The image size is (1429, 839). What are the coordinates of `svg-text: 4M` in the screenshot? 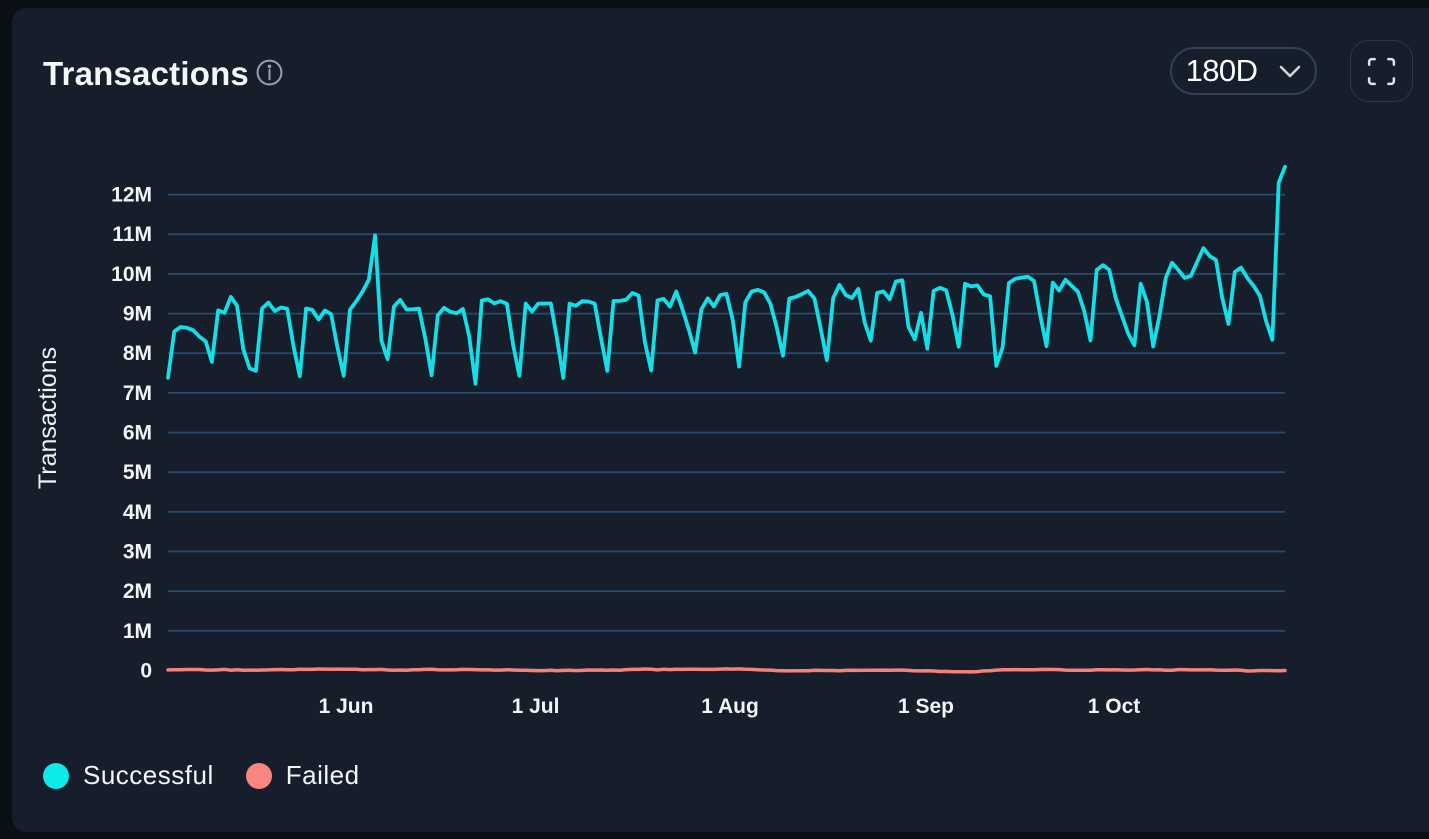 It's located at (137, 512).